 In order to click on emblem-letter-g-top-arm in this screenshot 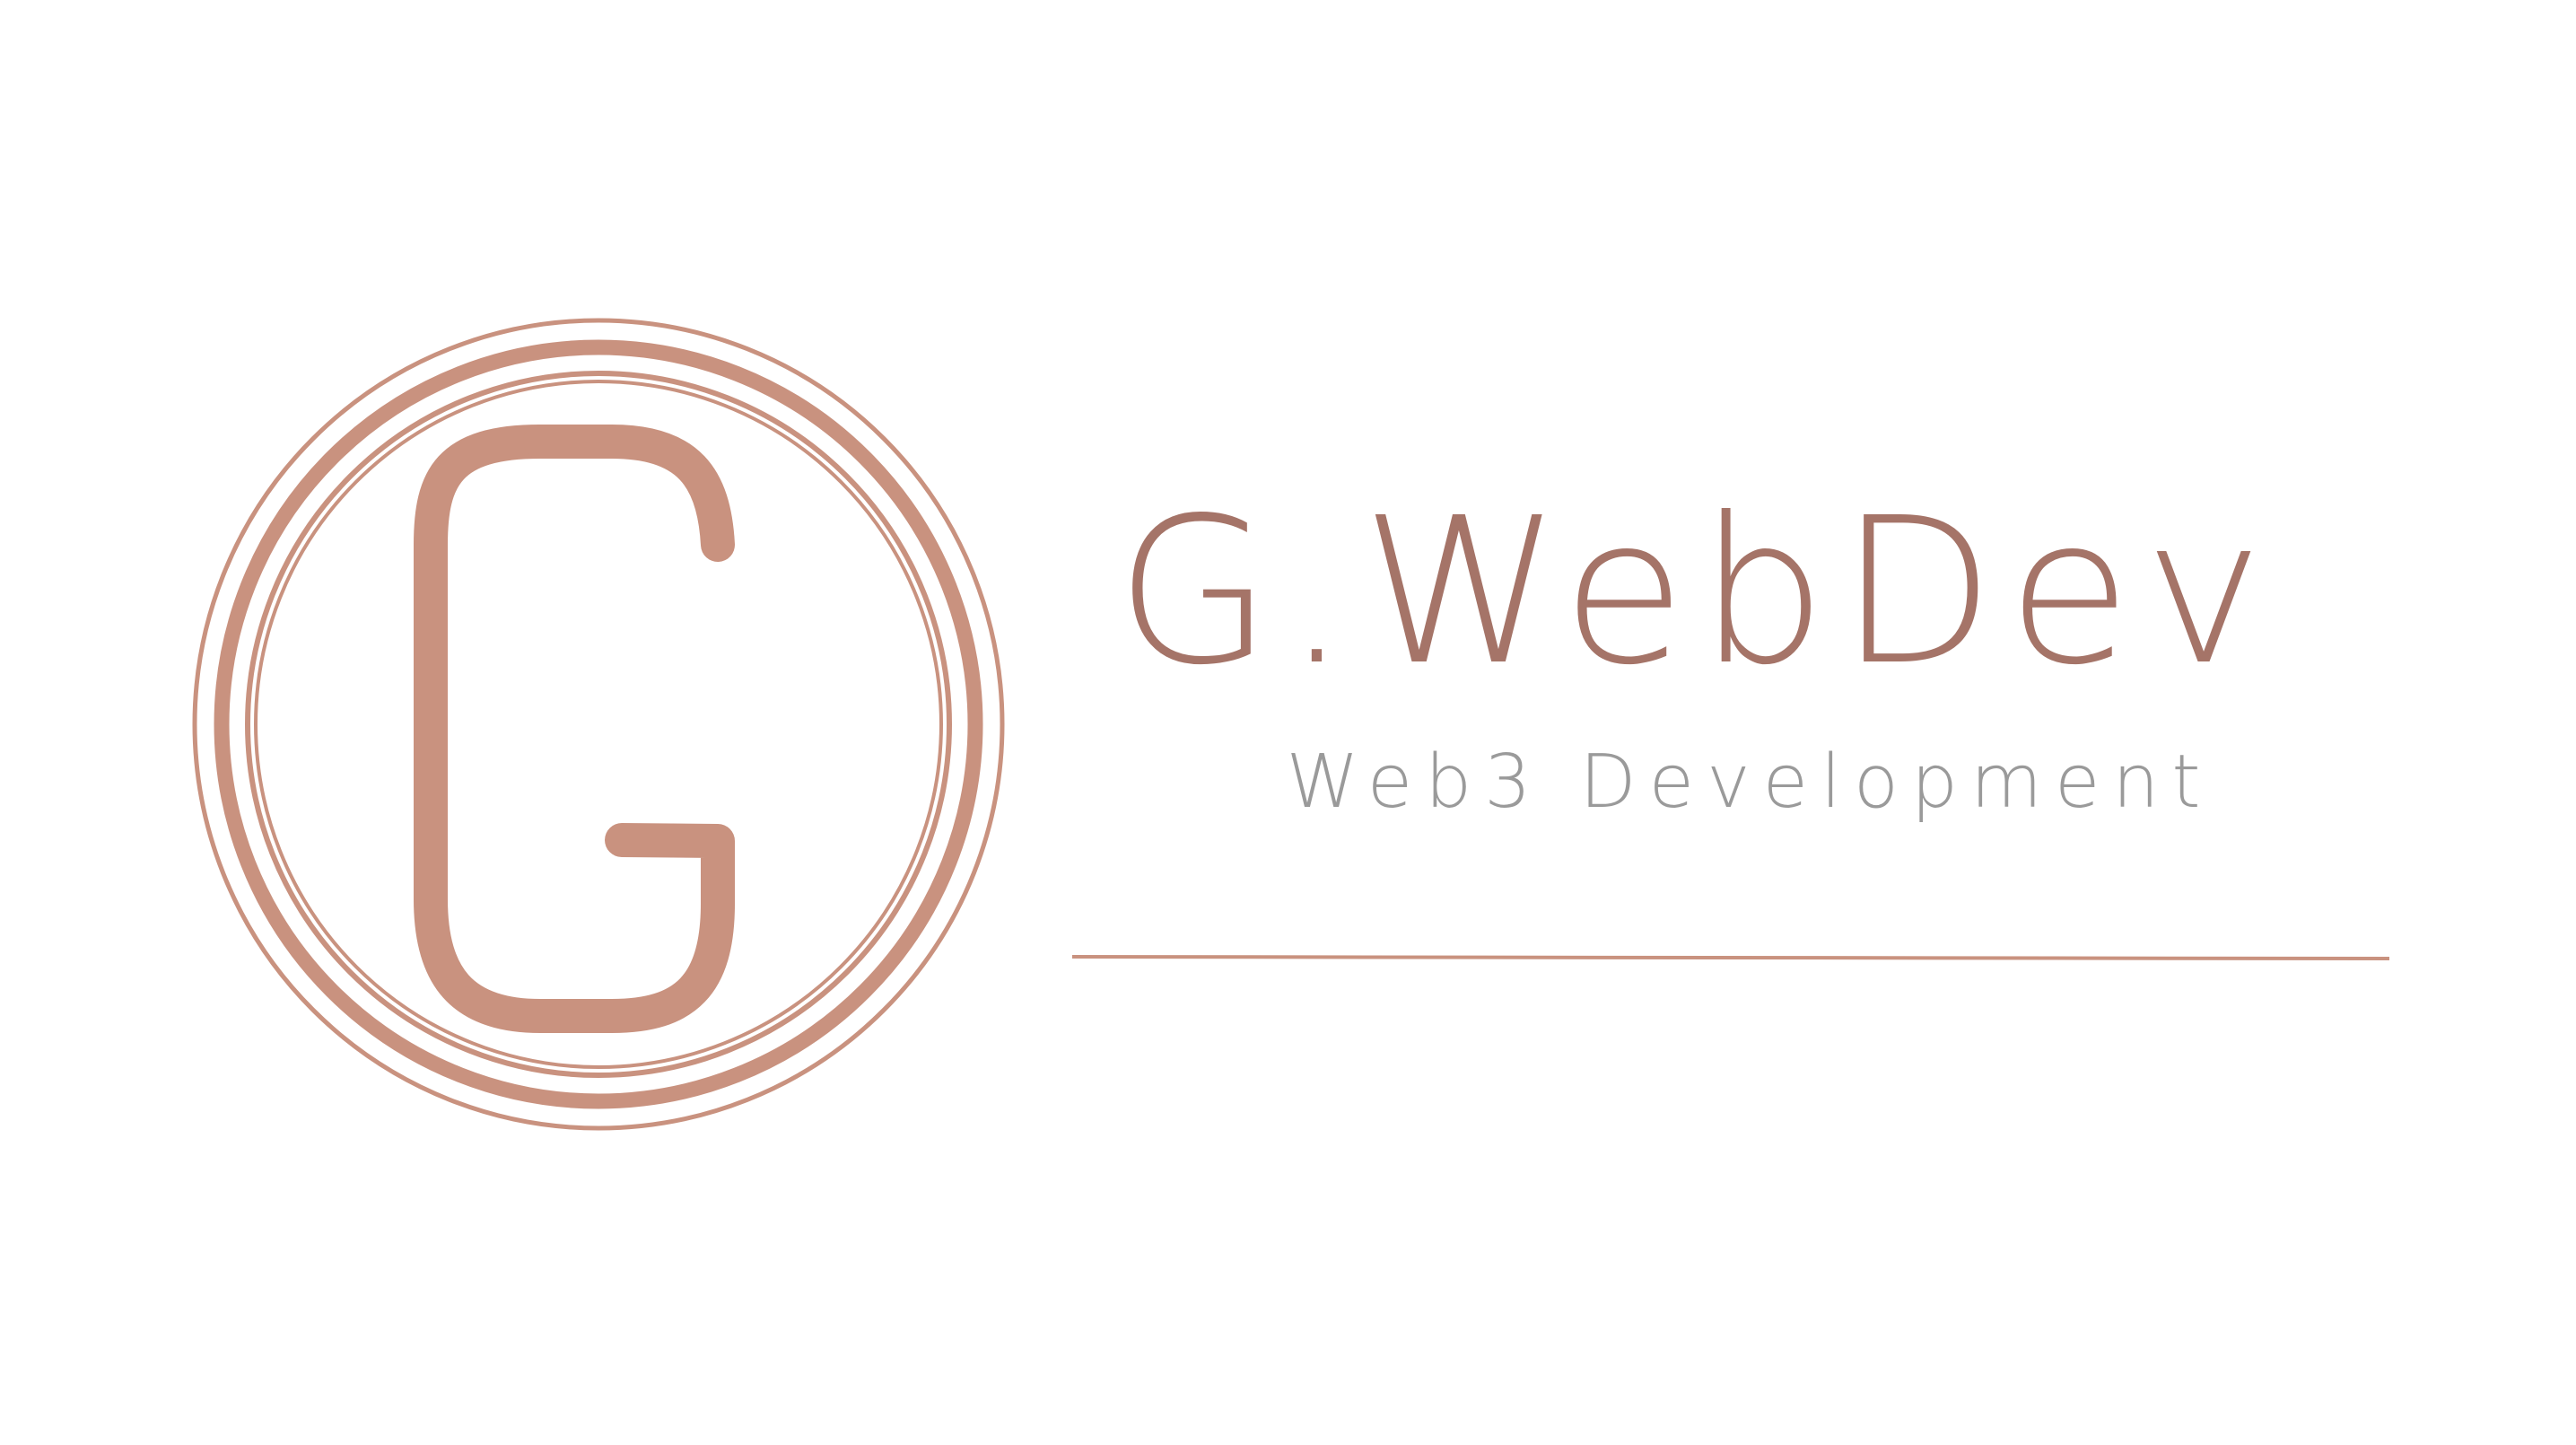, I will do `click(629, 493)`.